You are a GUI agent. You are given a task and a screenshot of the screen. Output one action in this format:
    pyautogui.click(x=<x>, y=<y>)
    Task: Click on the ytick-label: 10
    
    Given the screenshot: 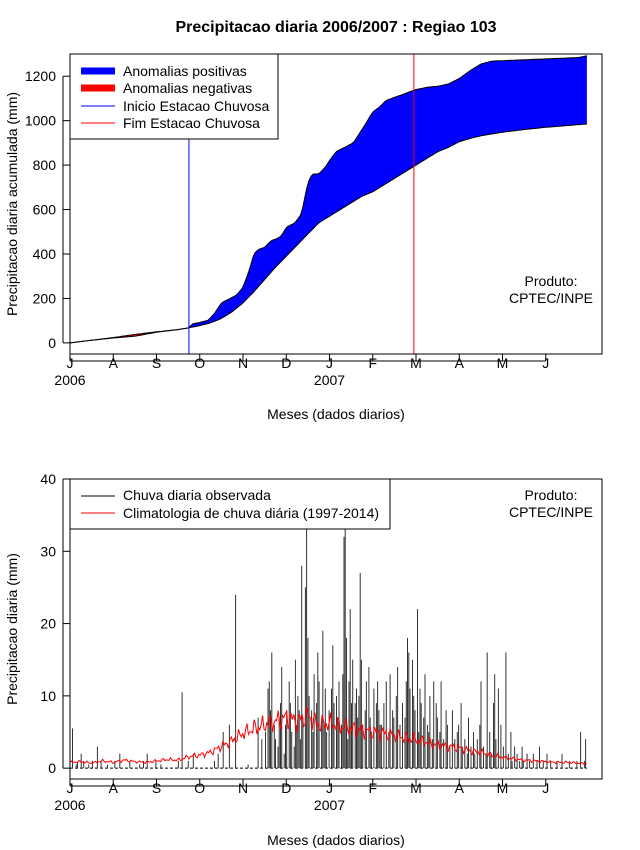 What is the action you would take?
    pyautogui.click(x=48, y=696)
    